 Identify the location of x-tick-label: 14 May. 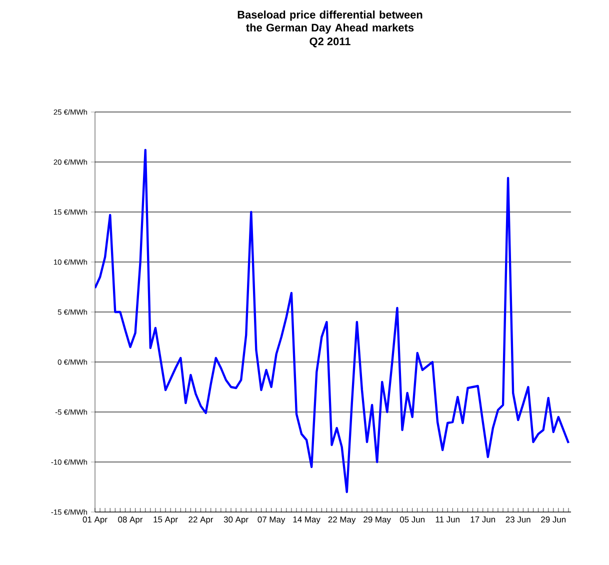
(306, 520).